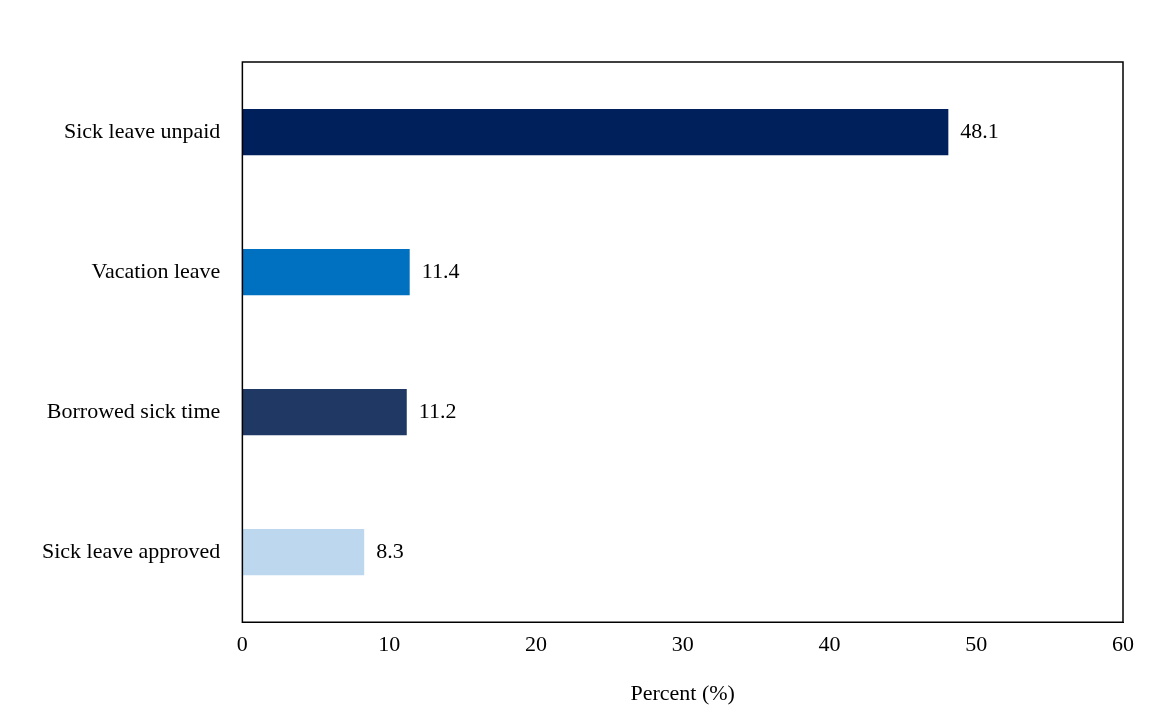 The height and width of the screenshot is (723, 1167). Describe the element at coordinates (976, 644) in the screenshot. I see `x-tick-label: 50` at that location.